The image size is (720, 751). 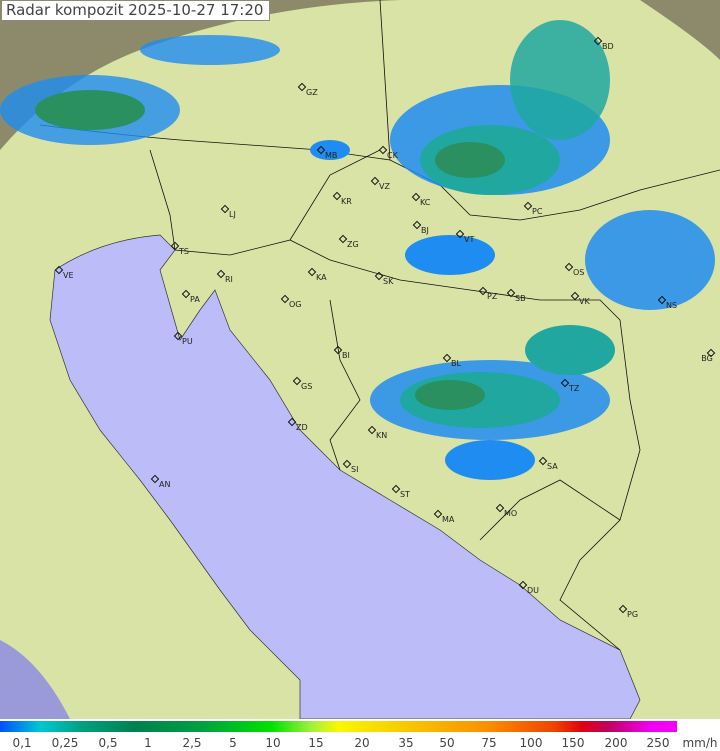 I want to click on city-label: PG, so click(x=632, y=614).